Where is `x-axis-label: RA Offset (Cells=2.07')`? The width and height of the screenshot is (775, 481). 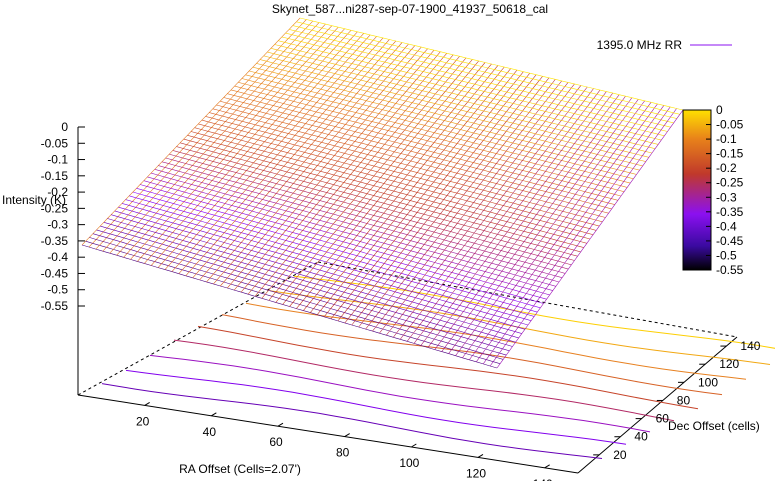 x-axis-label: RA Offset (Cells=2.07') is located at coordinates (240, 469).